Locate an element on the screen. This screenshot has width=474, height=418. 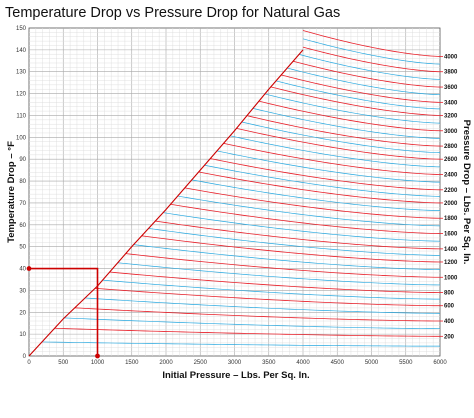
right-tick-label: 800 is located at coordinates (449, 294).